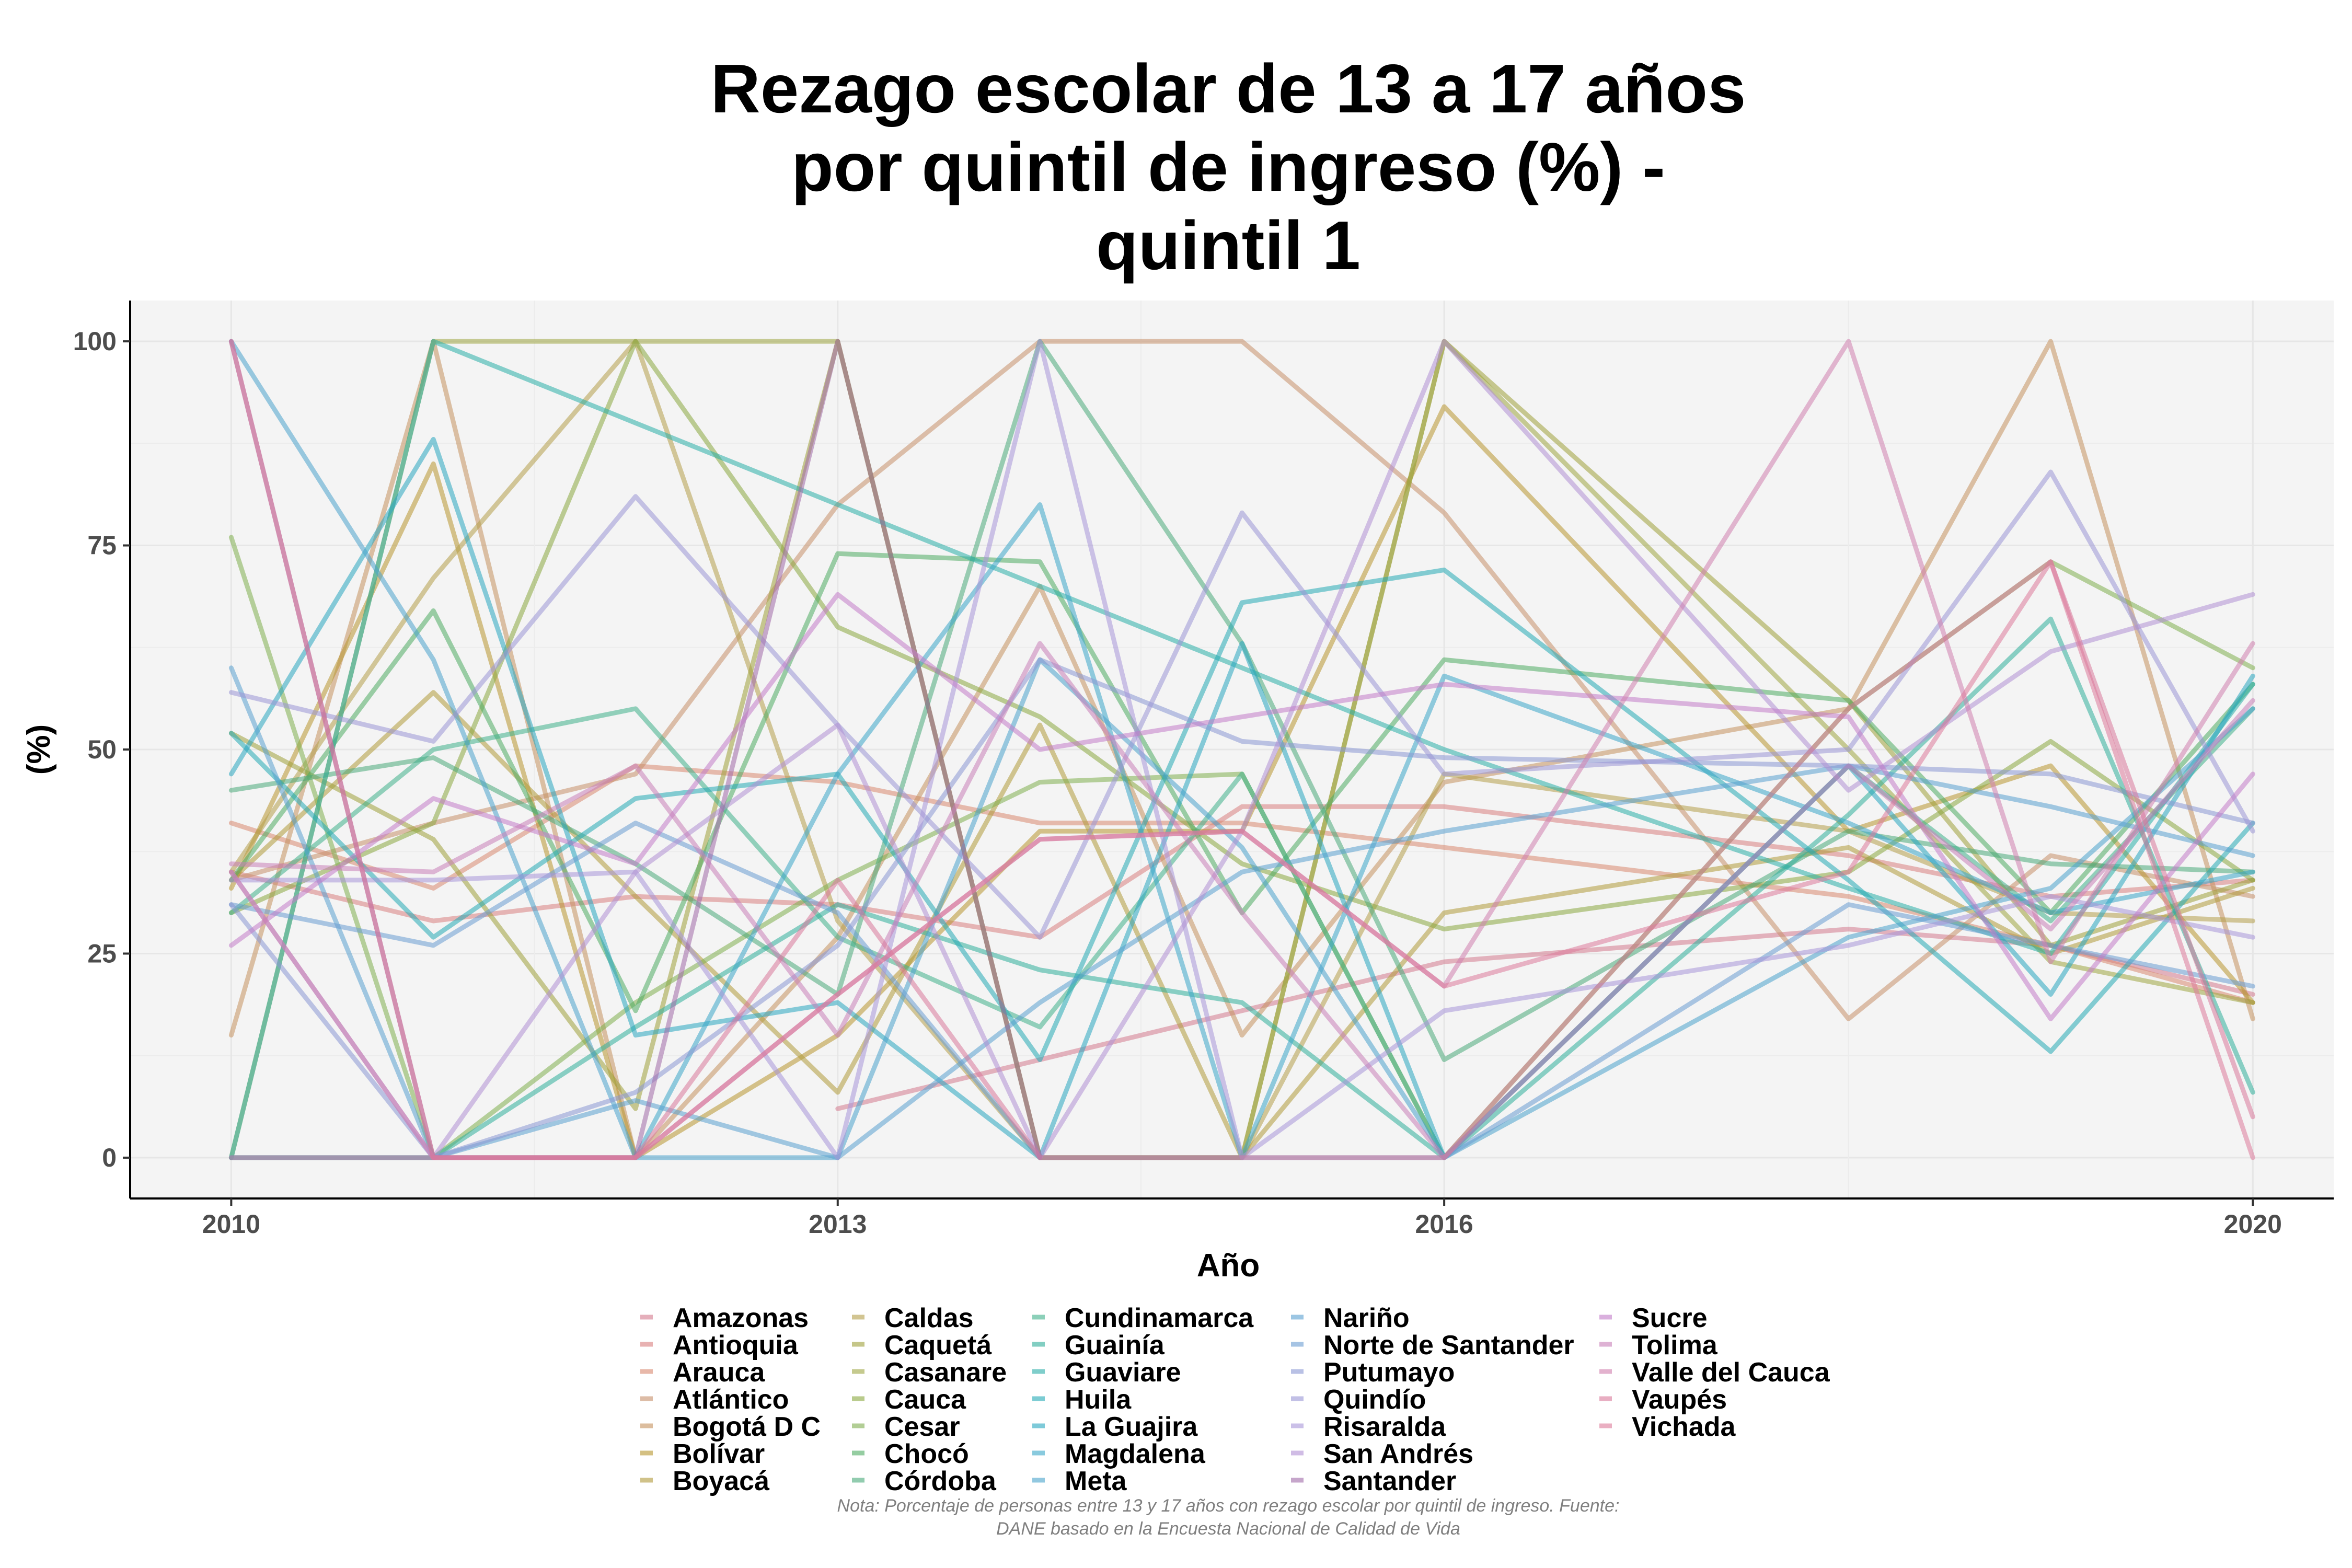  What do you see at coordinates (938, 1345) in the screenshot?
I see `legend-label: Caquetá` at bounding box center [938, 1345].